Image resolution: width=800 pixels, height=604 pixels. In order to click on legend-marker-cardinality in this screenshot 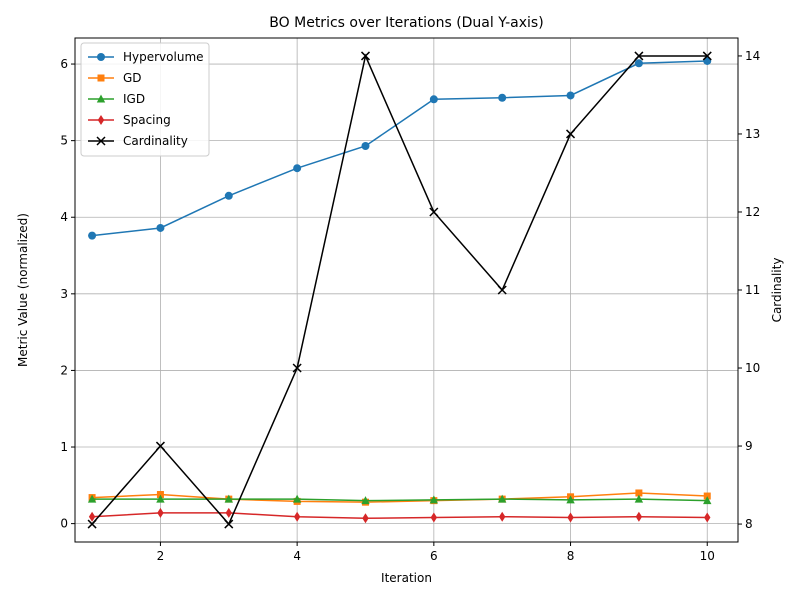, I will do `click(101, 141)`.